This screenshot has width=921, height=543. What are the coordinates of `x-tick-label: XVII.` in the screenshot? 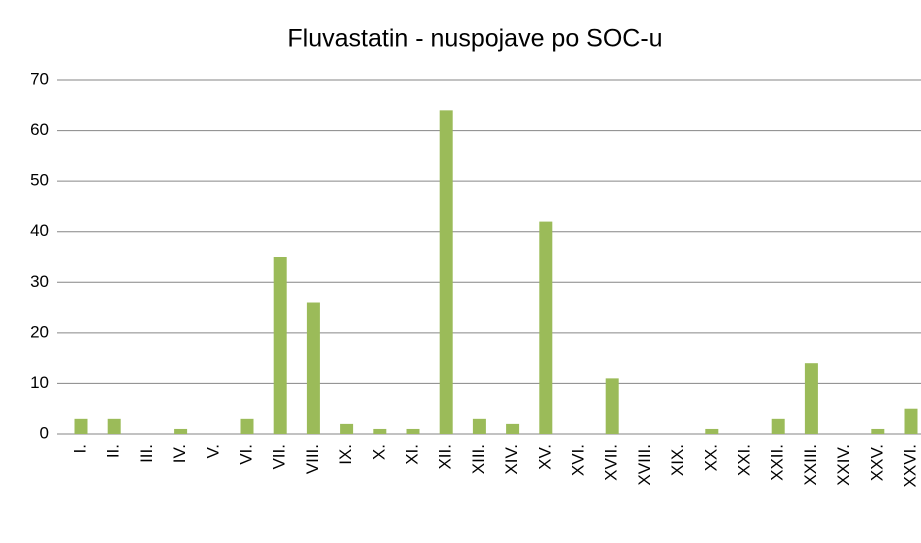 It's located at (611, 462).